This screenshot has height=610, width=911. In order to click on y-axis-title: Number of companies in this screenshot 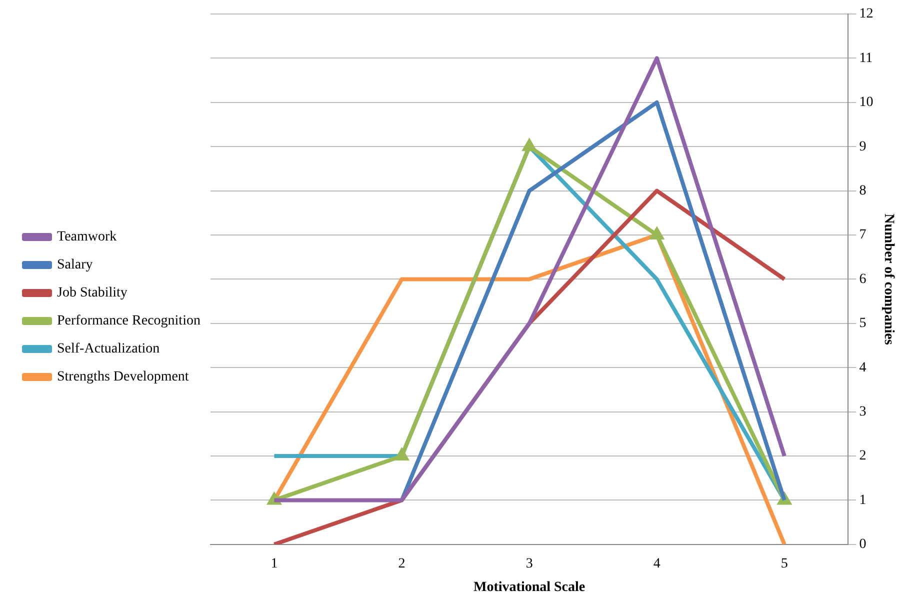, I will do `click(888, 280)`.